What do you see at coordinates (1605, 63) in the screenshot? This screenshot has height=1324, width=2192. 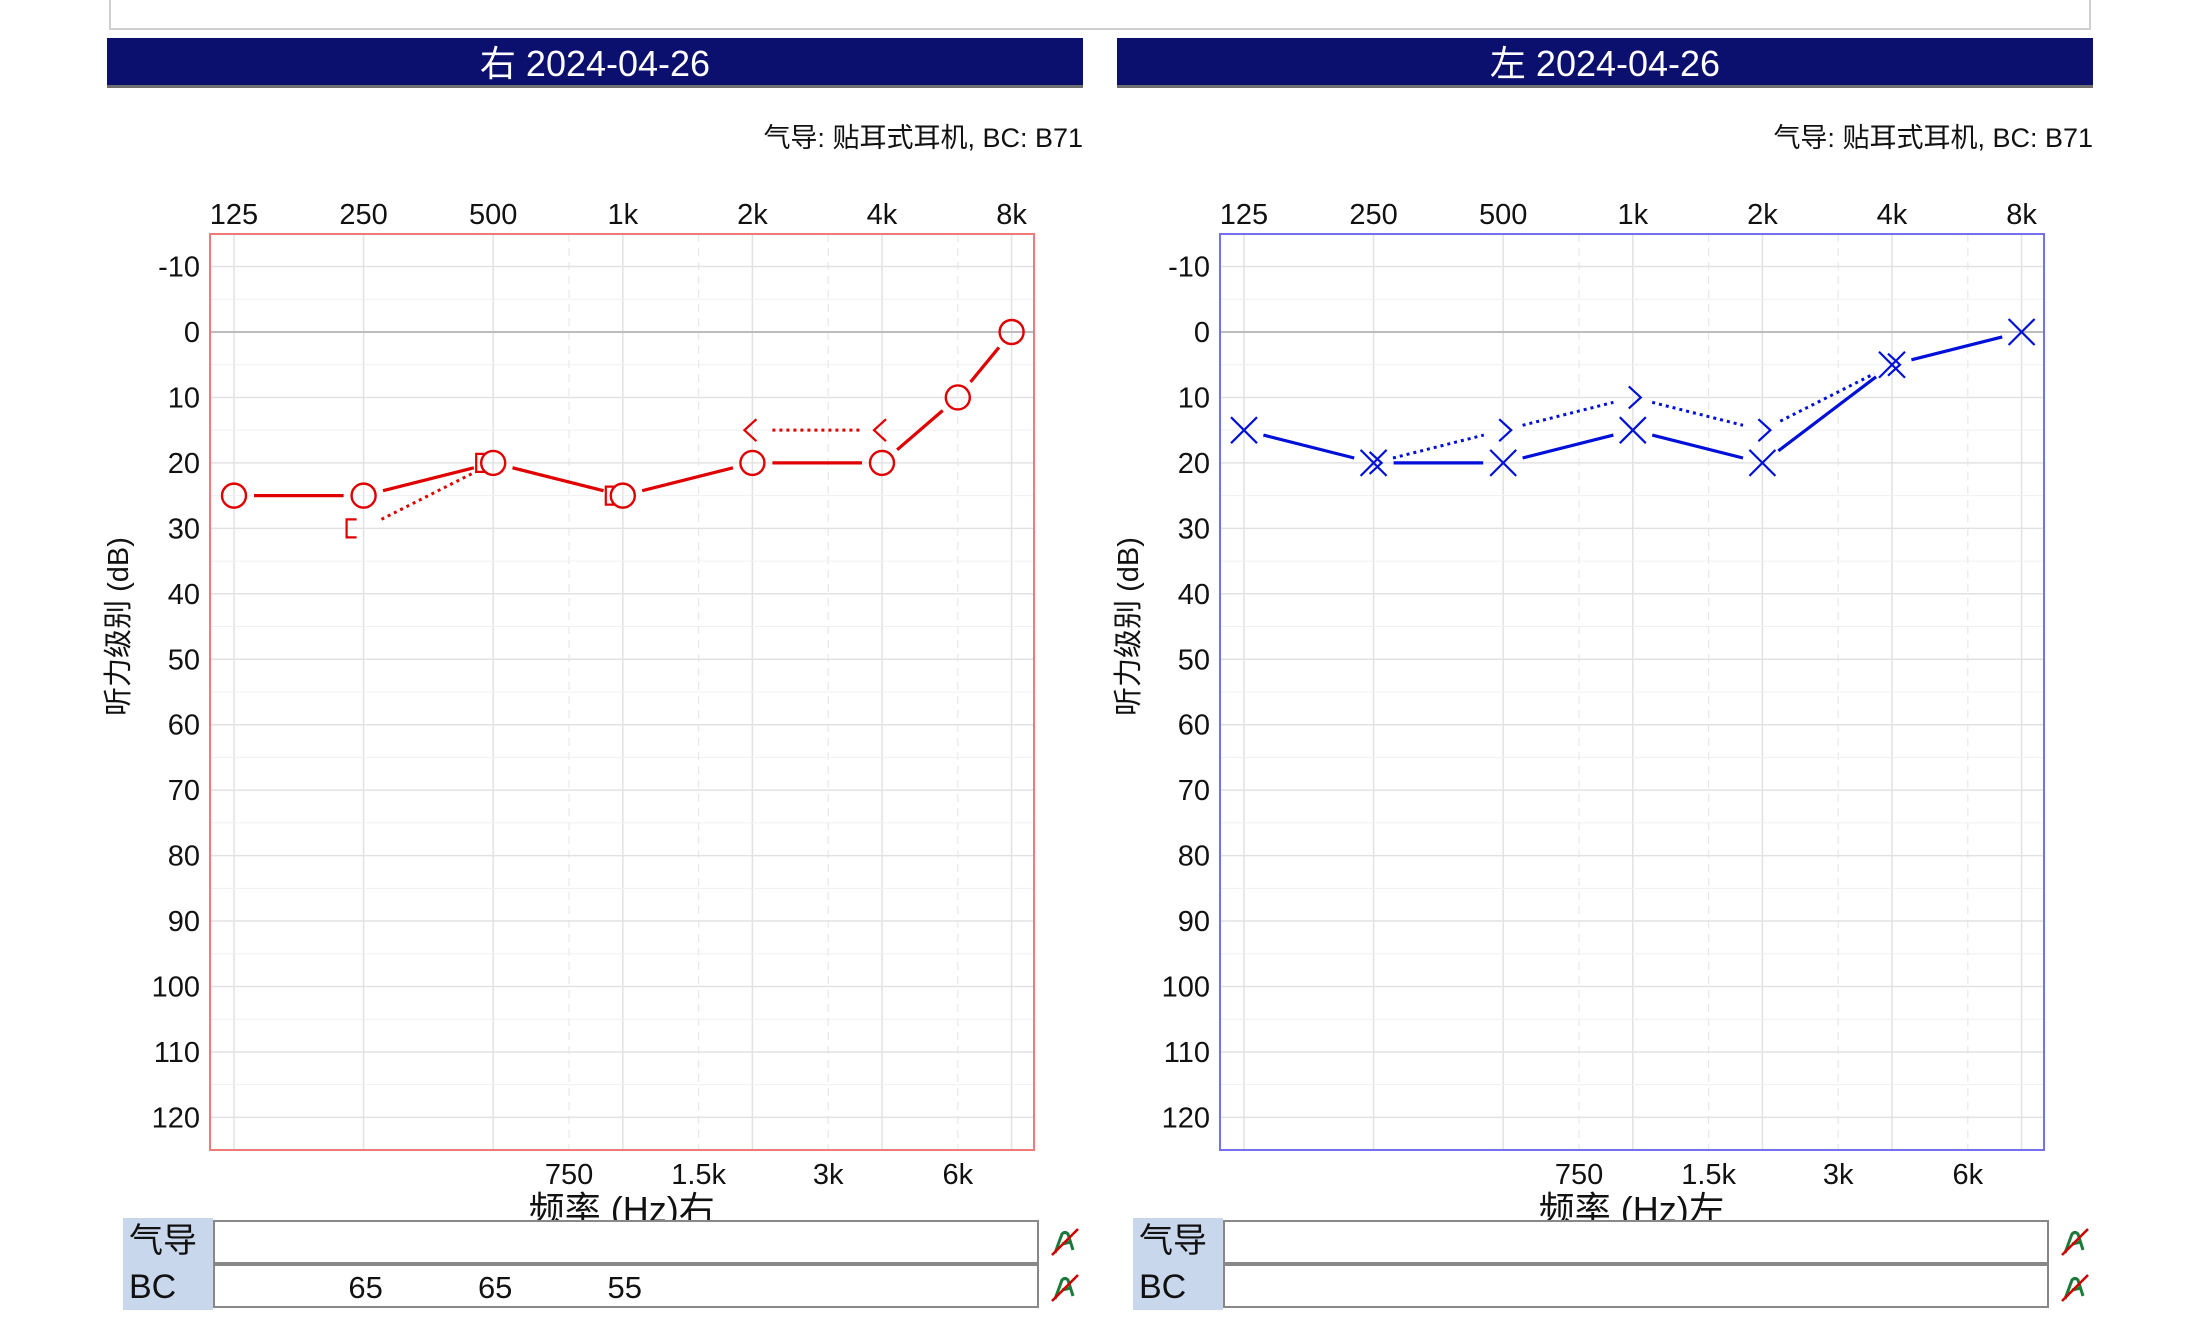 I see `left-ear-header: 左 2024-04-26` at bounding box center [1605, 63].